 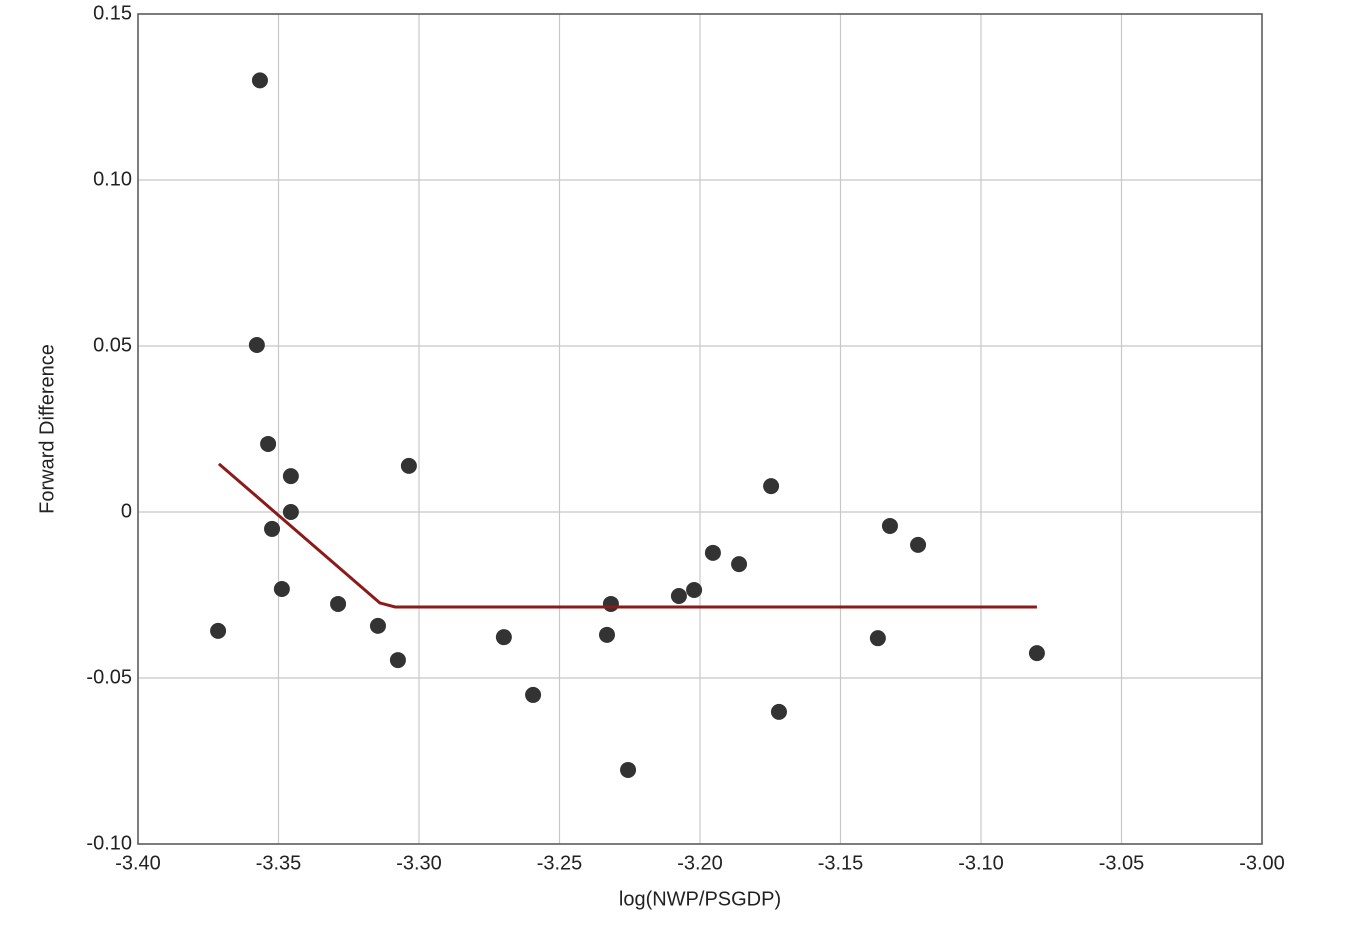 I want to click on x-tick-label: -3.00, so click(x=1262, y=863).